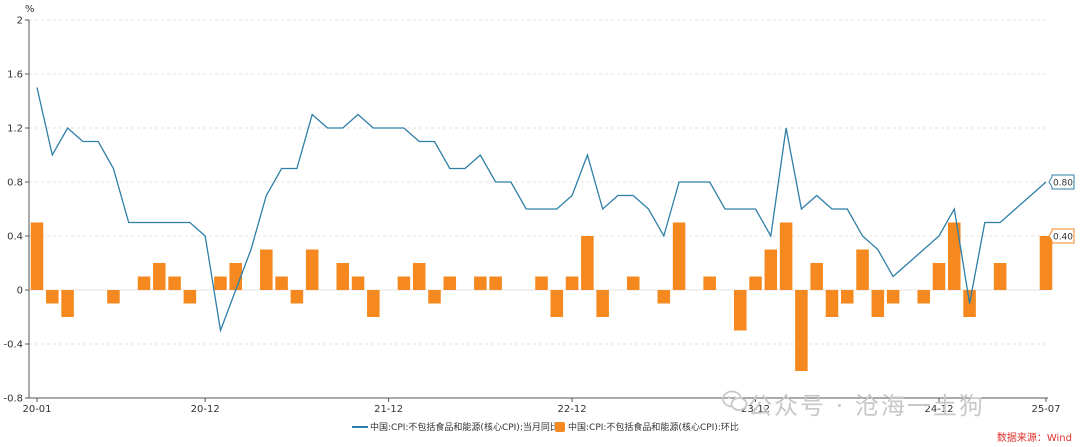  I want to click on x-tick-label: 20-12, so click(205, 409).